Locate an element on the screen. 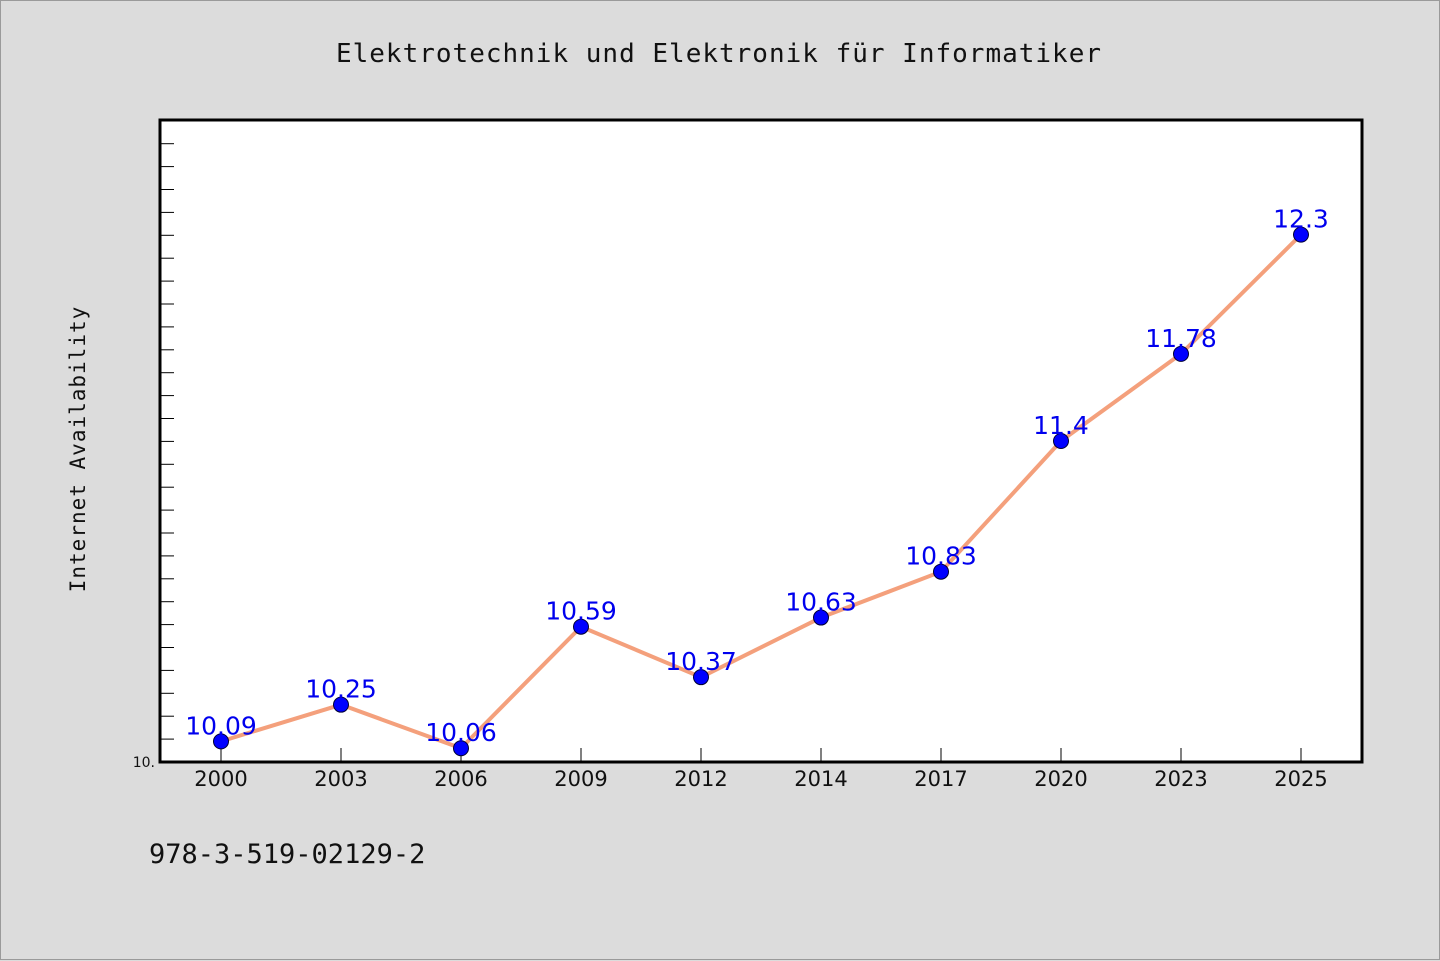 This screenshot has width=1440, height=961. data-label: 11.78 is located at coordinates (1181, 338).